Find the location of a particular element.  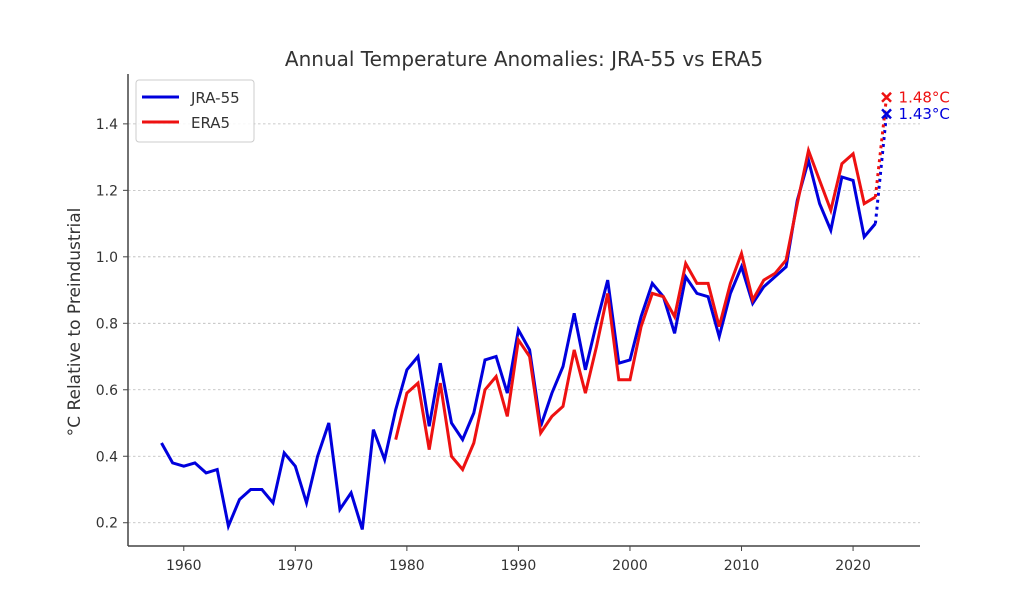

y-axis-title: °C Relative to Preindustrial is located at coordinates (75, 322).